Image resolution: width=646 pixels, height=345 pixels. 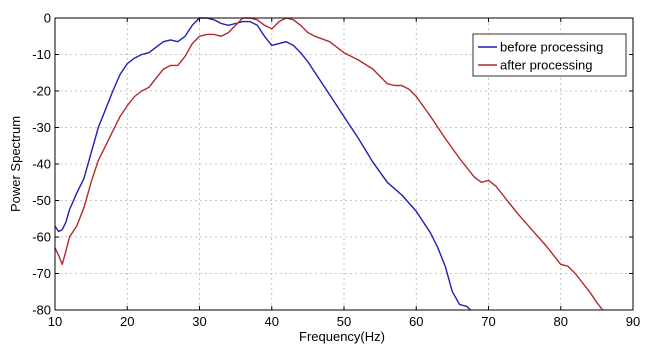 What do you see at coordinates (416, 321) in the screenshot?
I see `x-tick-label: 60` at bounding box center [416, 321].